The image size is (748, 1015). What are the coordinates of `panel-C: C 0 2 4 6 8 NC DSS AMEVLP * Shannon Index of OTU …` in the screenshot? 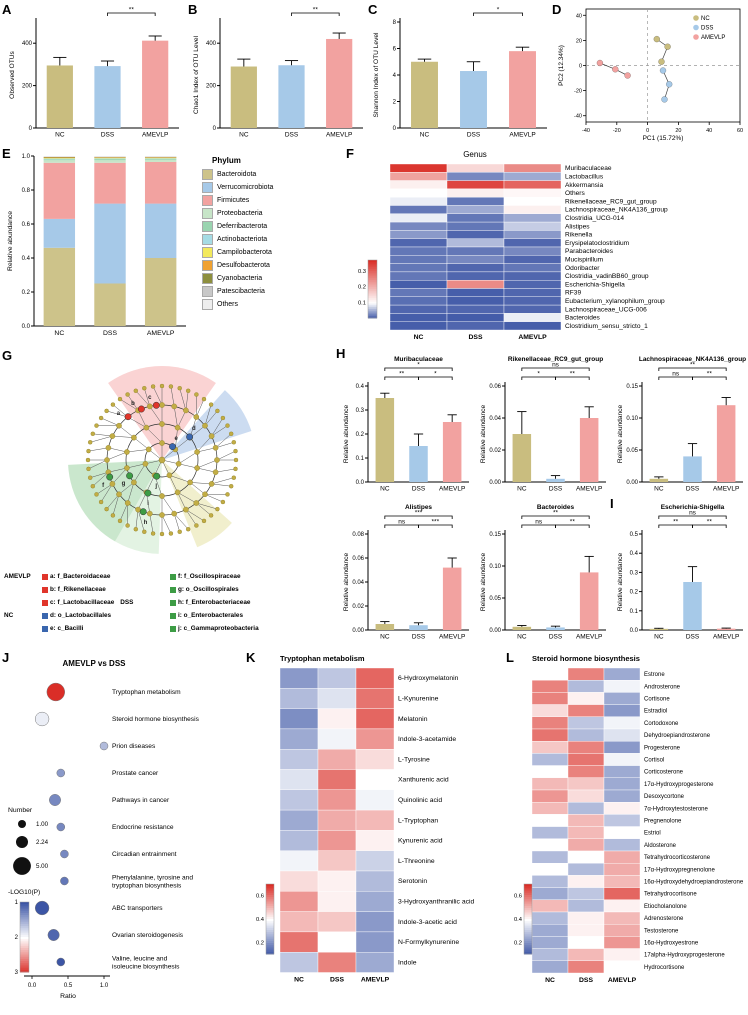 It's located at (460, 73).